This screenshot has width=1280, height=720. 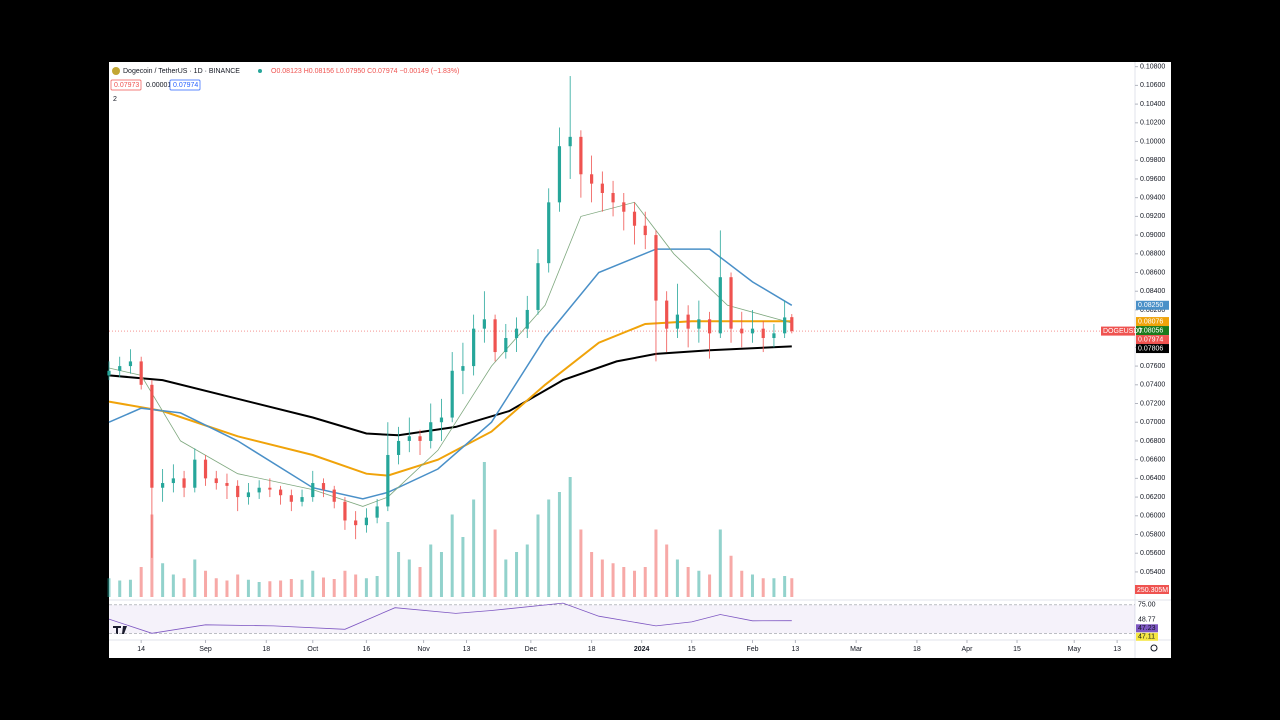 What do you see at coordinates (1152, 198) in the screenshot?
I see `y-tick-label: 0.09400` at bounding box center [1152, 198].